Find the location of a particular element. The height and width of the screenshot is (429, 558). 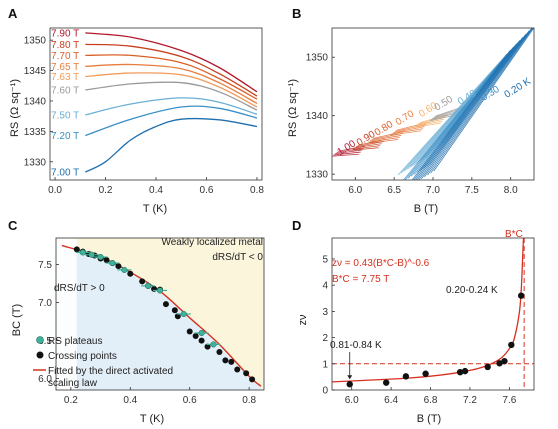

panel-C-ytick-label: 6.0 is located at coordinates (45, 379).